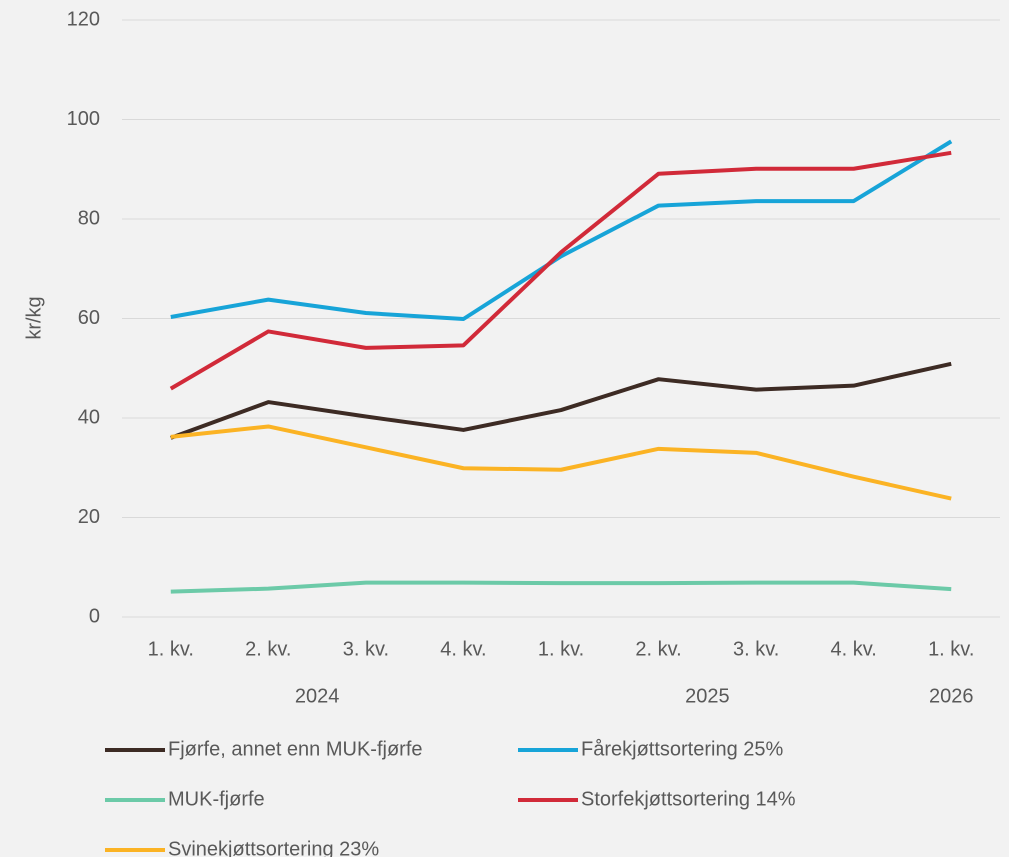 This screenshot has width=1009, height=857. I want to click on y-tick-label: 40, so click(89, 417).